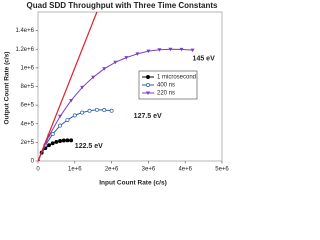  Describe the element at coordinates (185, 170) in the screenshot. I see `x-tick-label: 4e+6` at that location.